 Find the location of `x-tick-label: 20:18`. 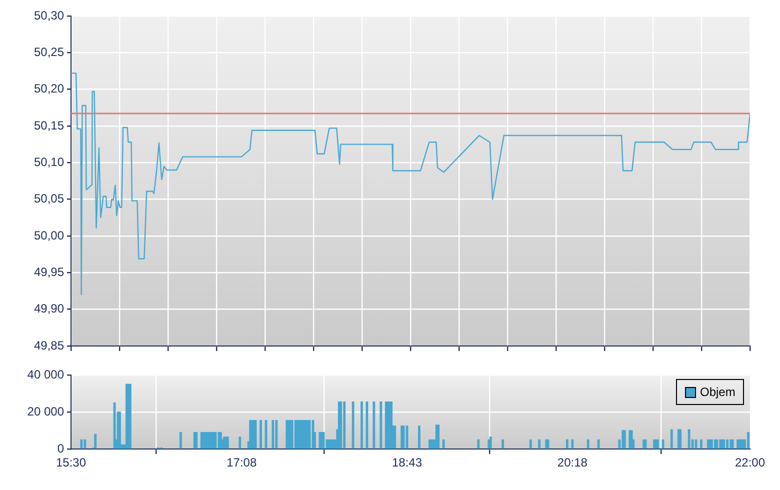

x-tick-label: 20:18 is located at coordinates (572, 463).